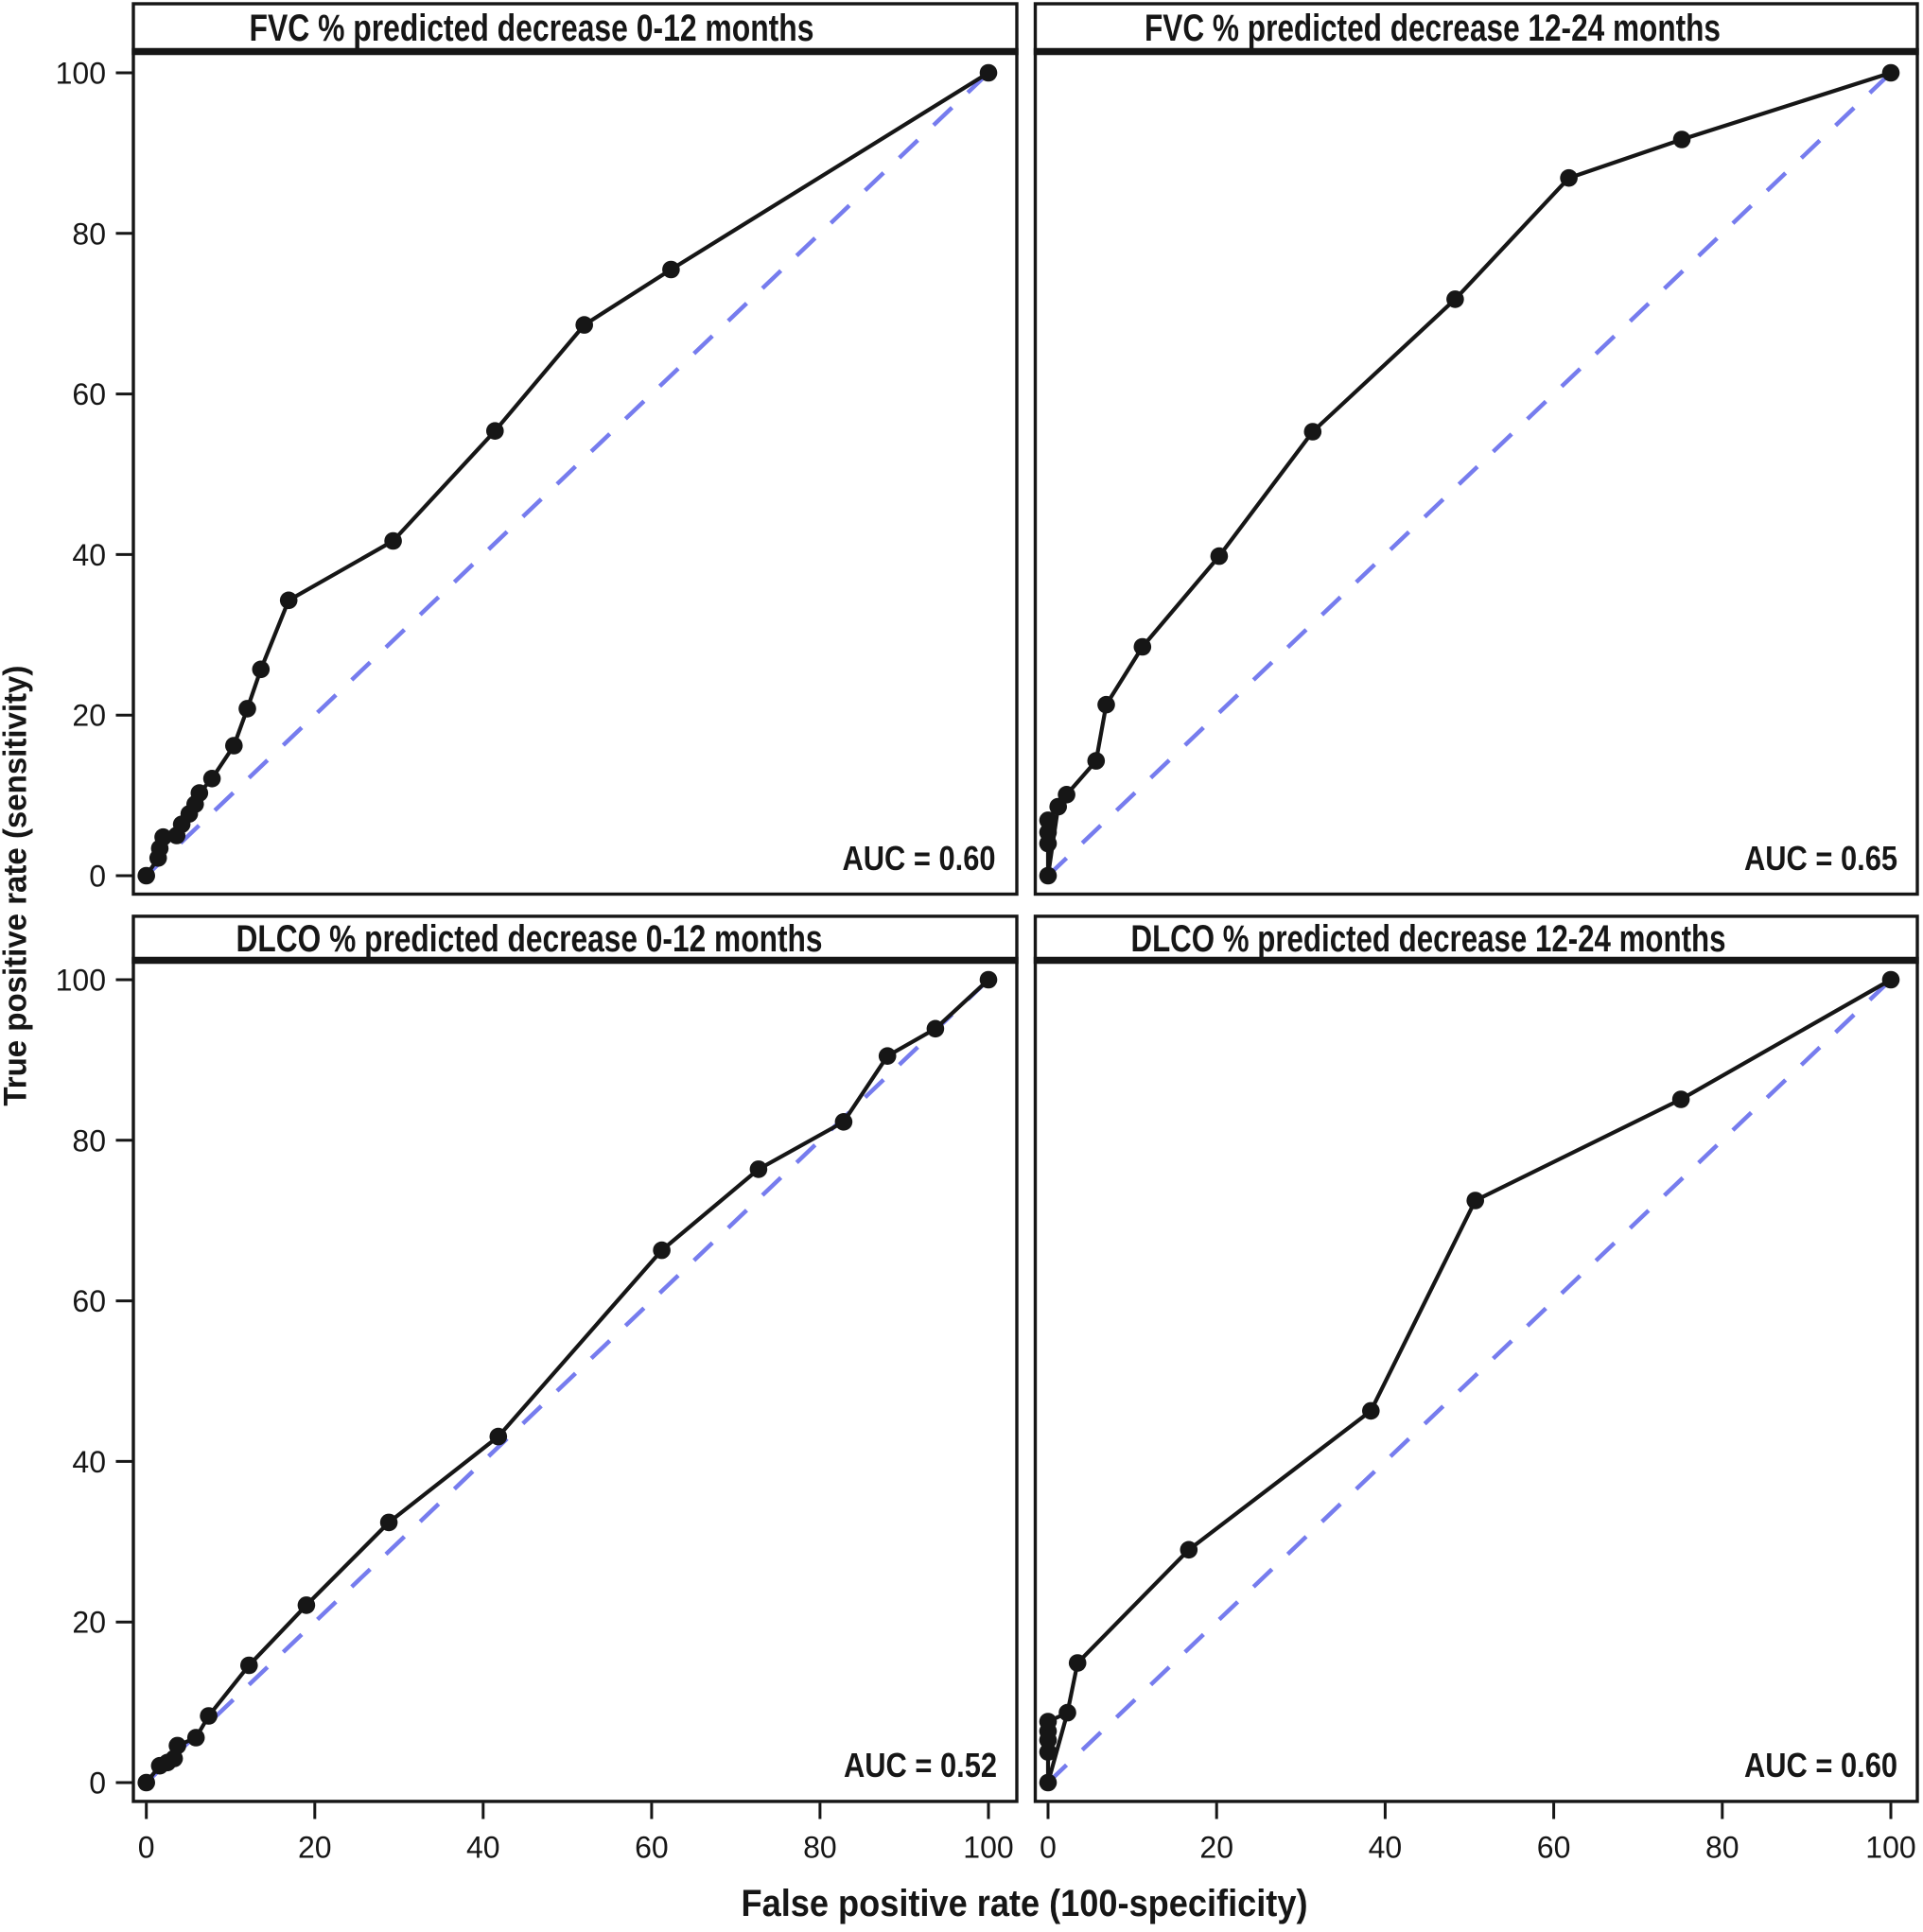 Image resolution: width=1923 pixels, height=1932 pixels. What do you see at coordinates (529, 939) in the screenshot?
I see `svg-text:DLCO % predicted decrease 0-12: DLCO % predicted decrease 0-12 months` at bounding box center [529, 939].